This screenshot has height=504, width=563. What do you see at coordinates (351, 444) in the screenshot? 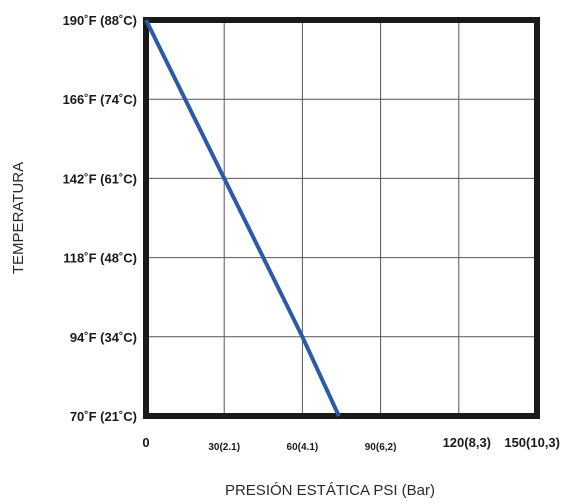
I see `x-tick-labels: 0 30(2.1) 60(4.1) 90(6,2) 120(8,3) 150(10,3)` at bounding box center [351, 444].